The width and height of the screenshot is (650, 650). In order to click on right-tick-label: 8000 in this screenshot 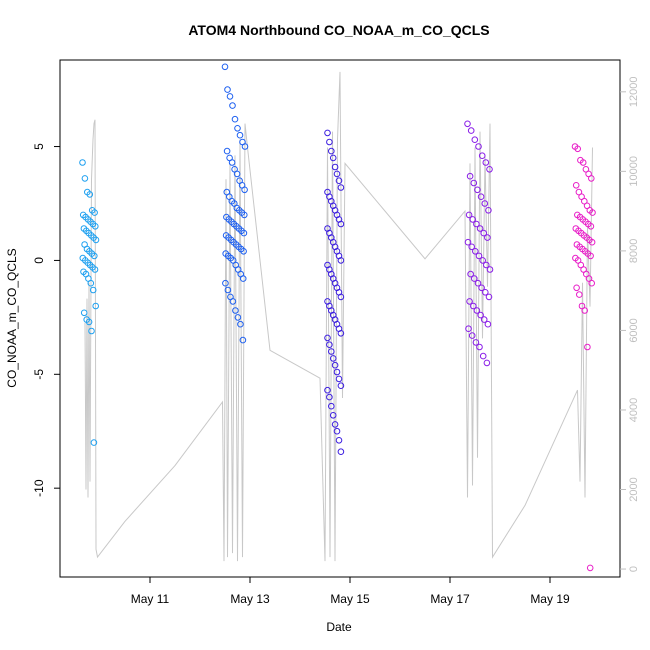, I will do `click(634, 251)`.